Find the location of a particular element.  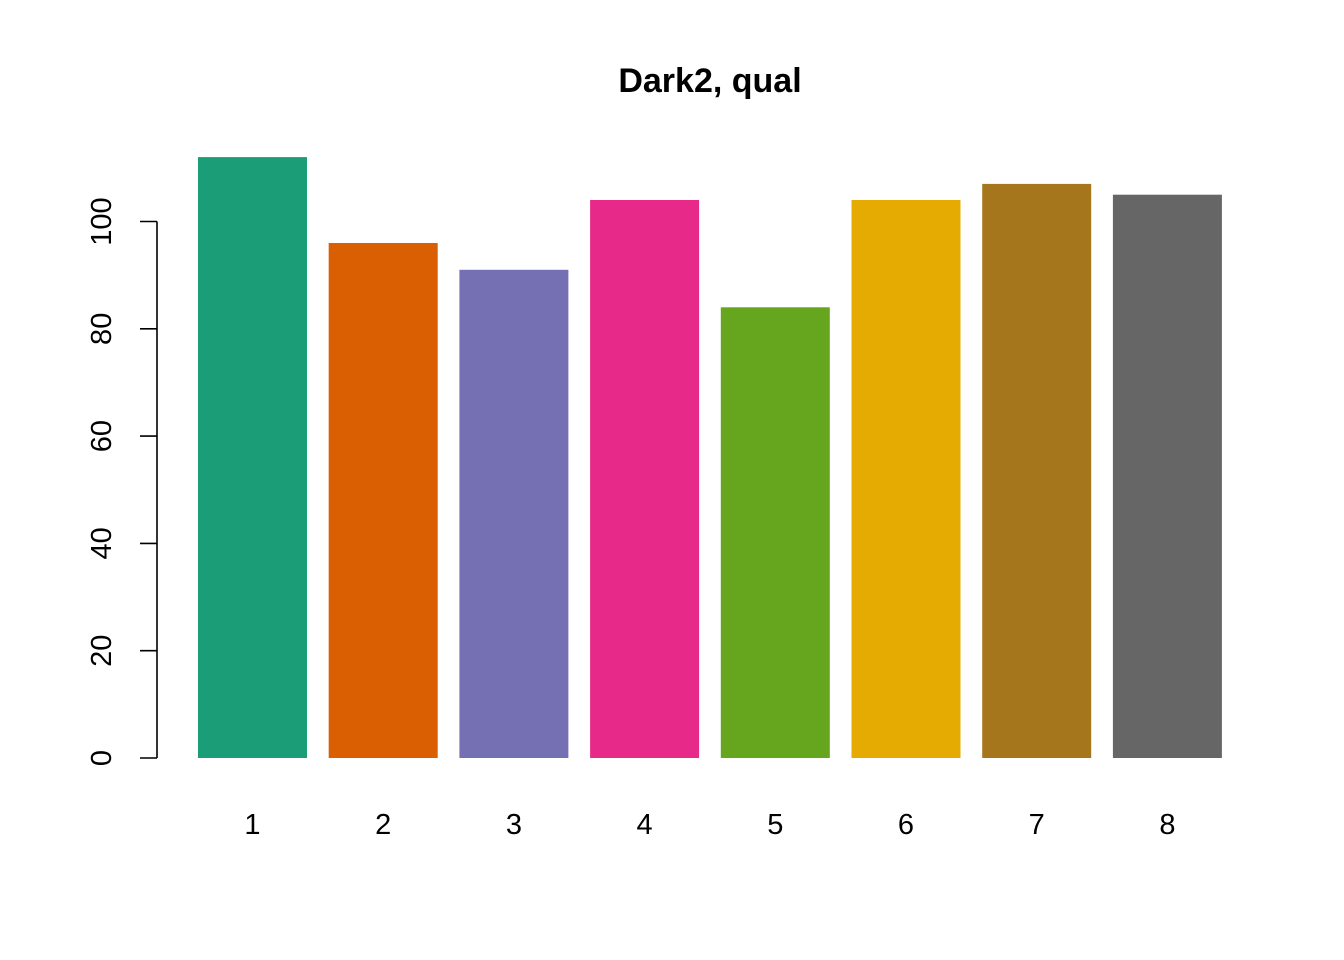

x-tick-labels: 1 2 3 4 5 6 7 8 is located at coordinates (709, 825).